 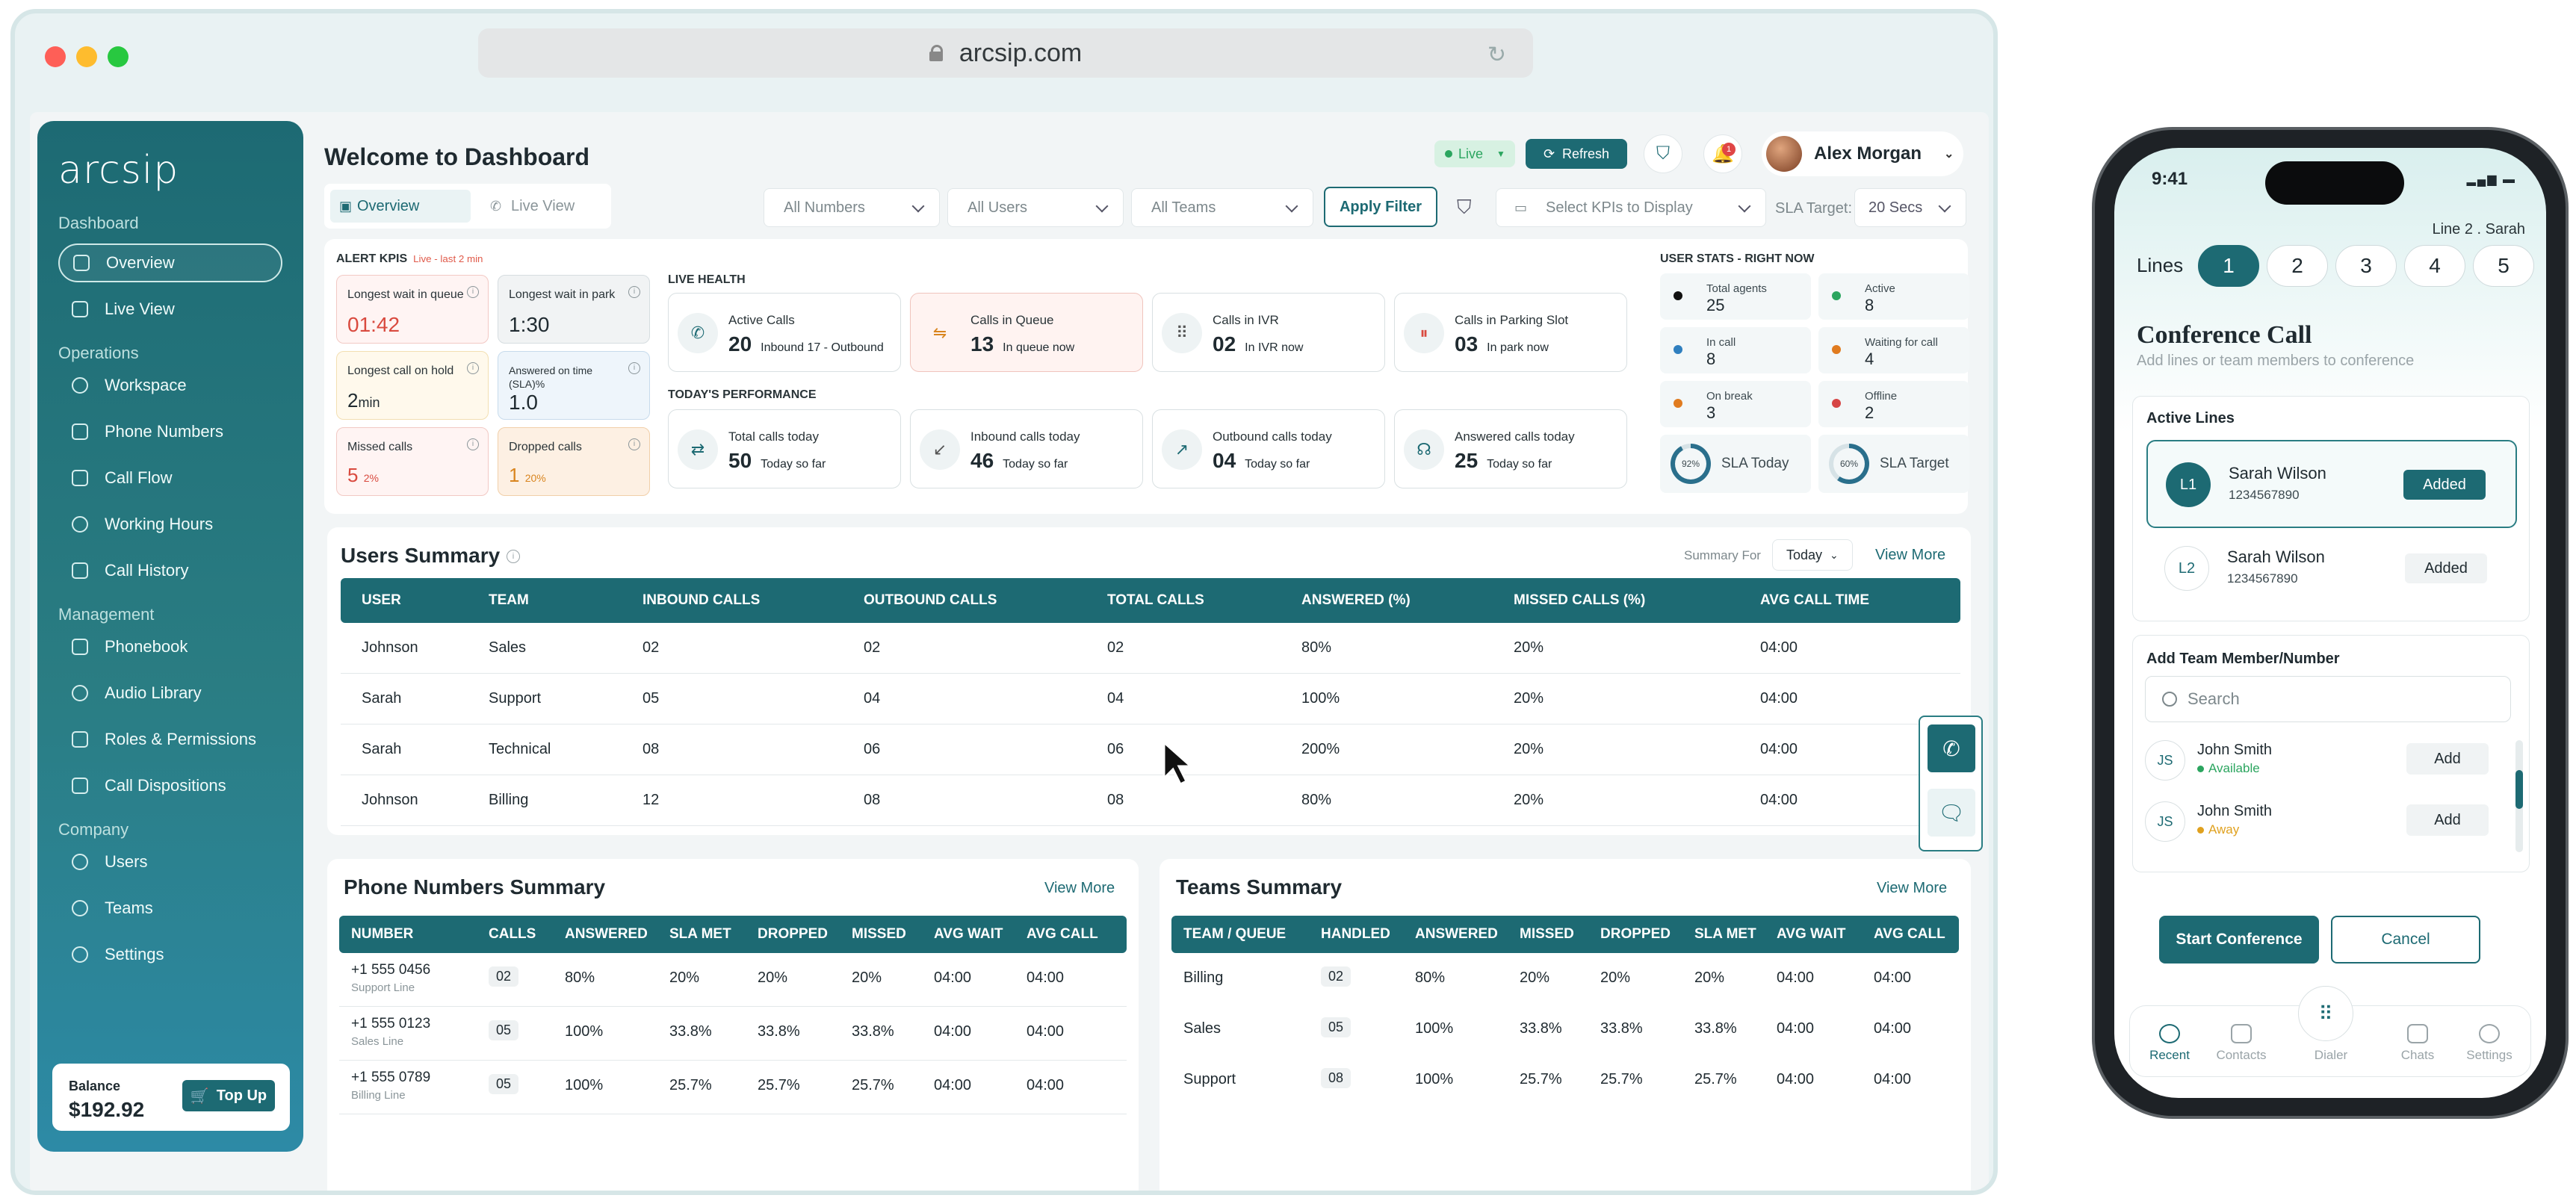 I want to click on close-window-dot, so click(x=55, y=56).